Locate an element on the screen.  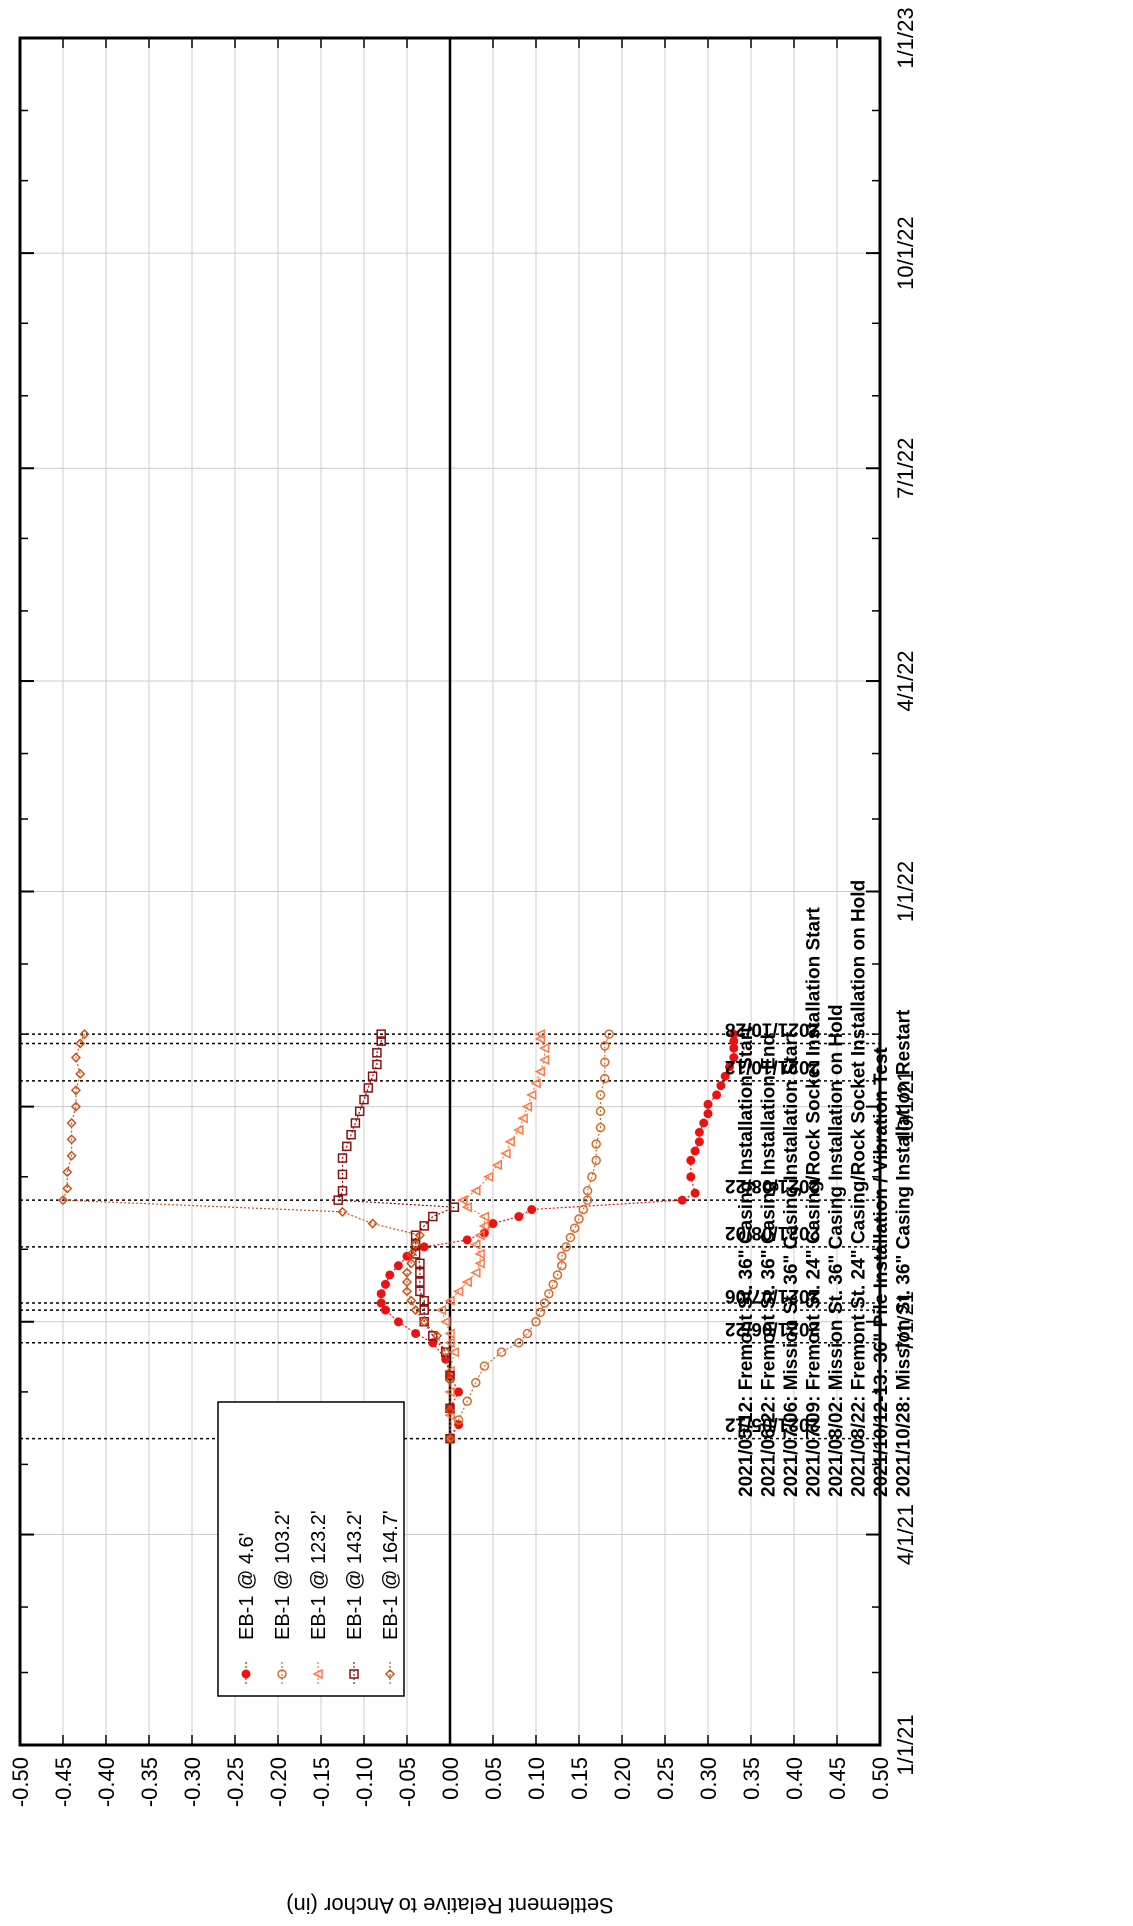
legend-label: EB-1 @ 123.2' is located at coordinates (319, 1575).